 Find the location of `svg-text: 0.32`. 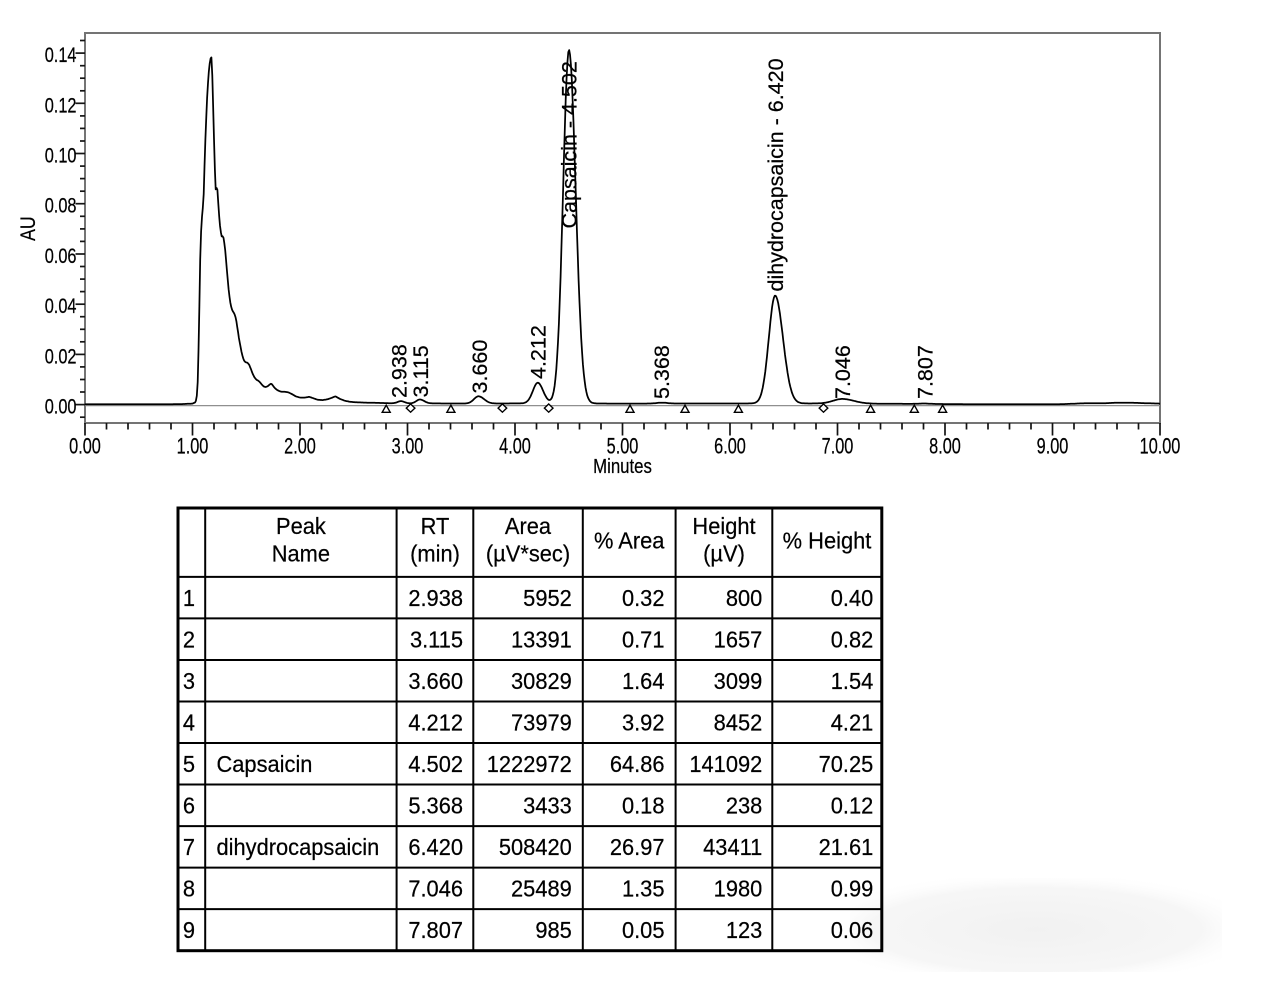

svg-text: 0.32 is located at coordinates (643, 597).